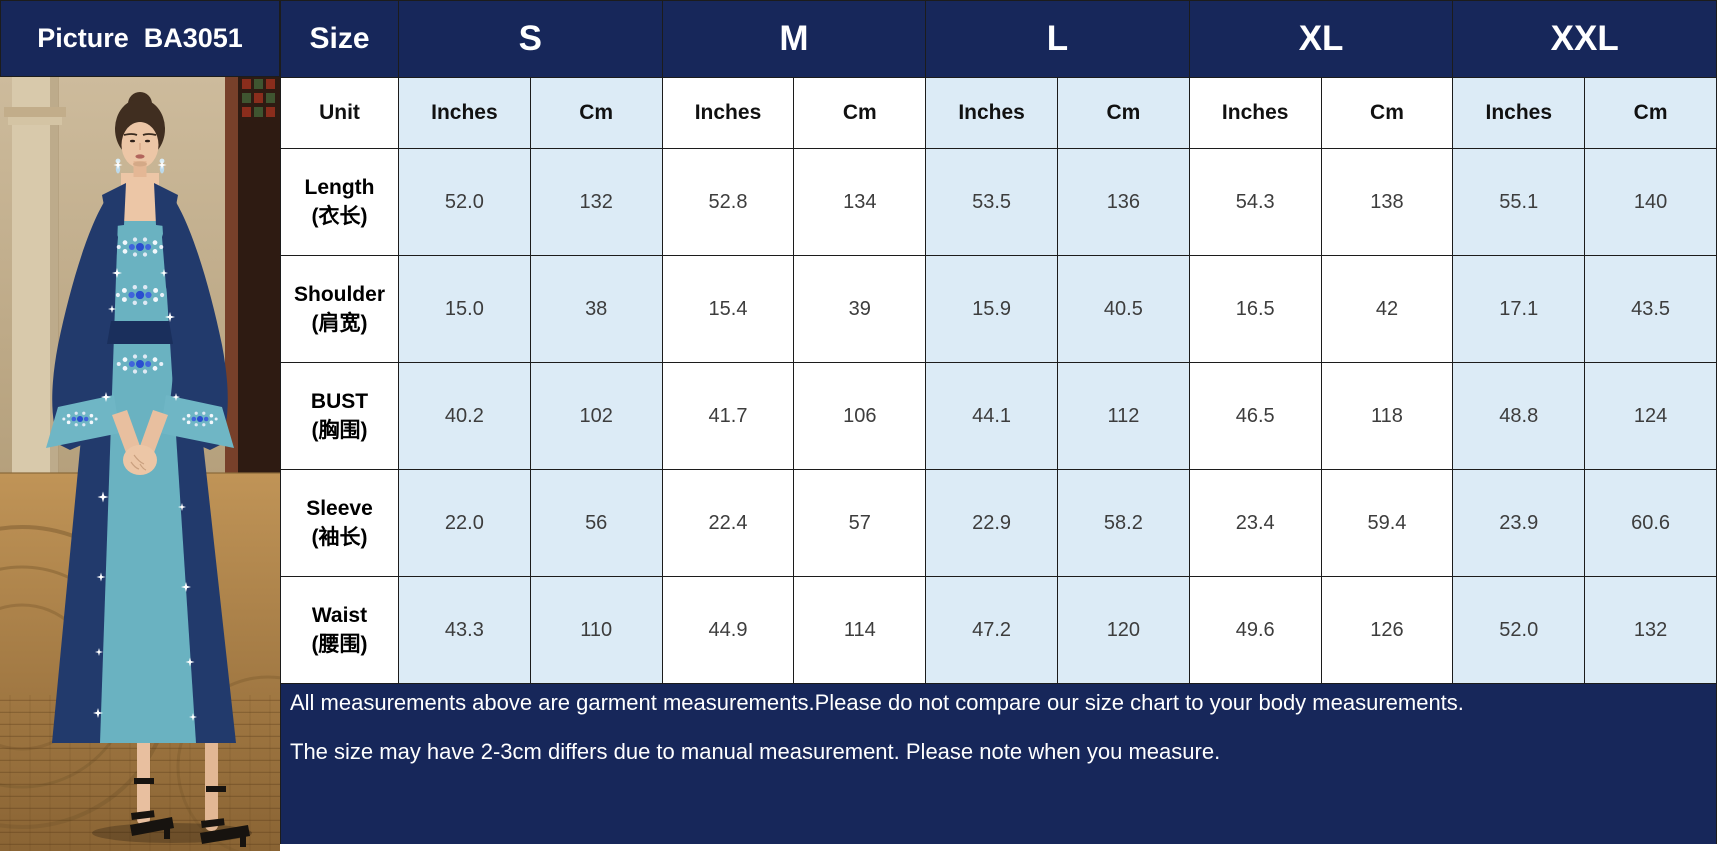  I want to click on row-label: Sleeve (袖长), so click(339, 523).